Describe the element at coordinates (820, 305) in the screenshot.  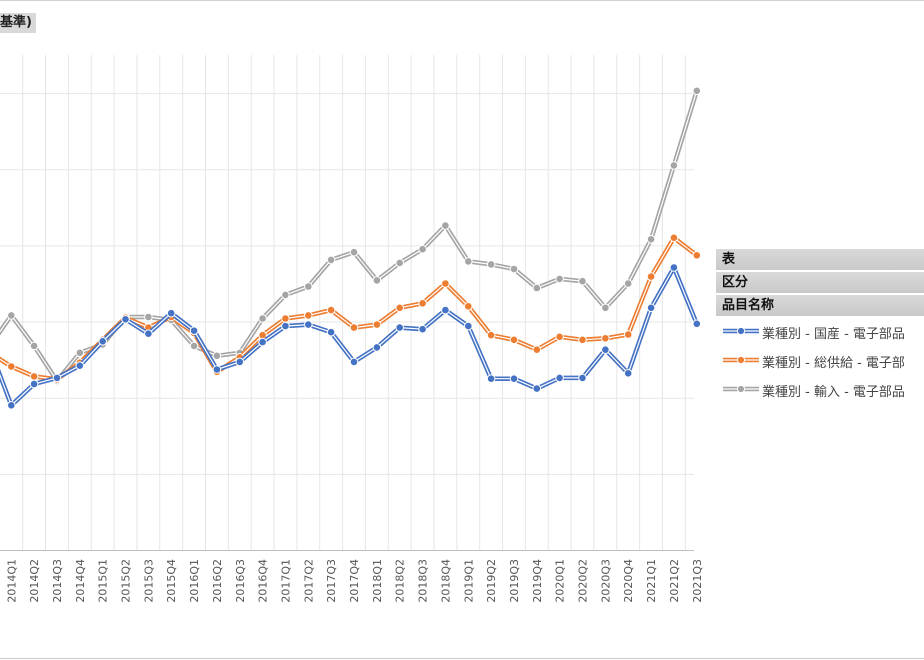
I see `legend-header-item-name: 品目名称` at that location.